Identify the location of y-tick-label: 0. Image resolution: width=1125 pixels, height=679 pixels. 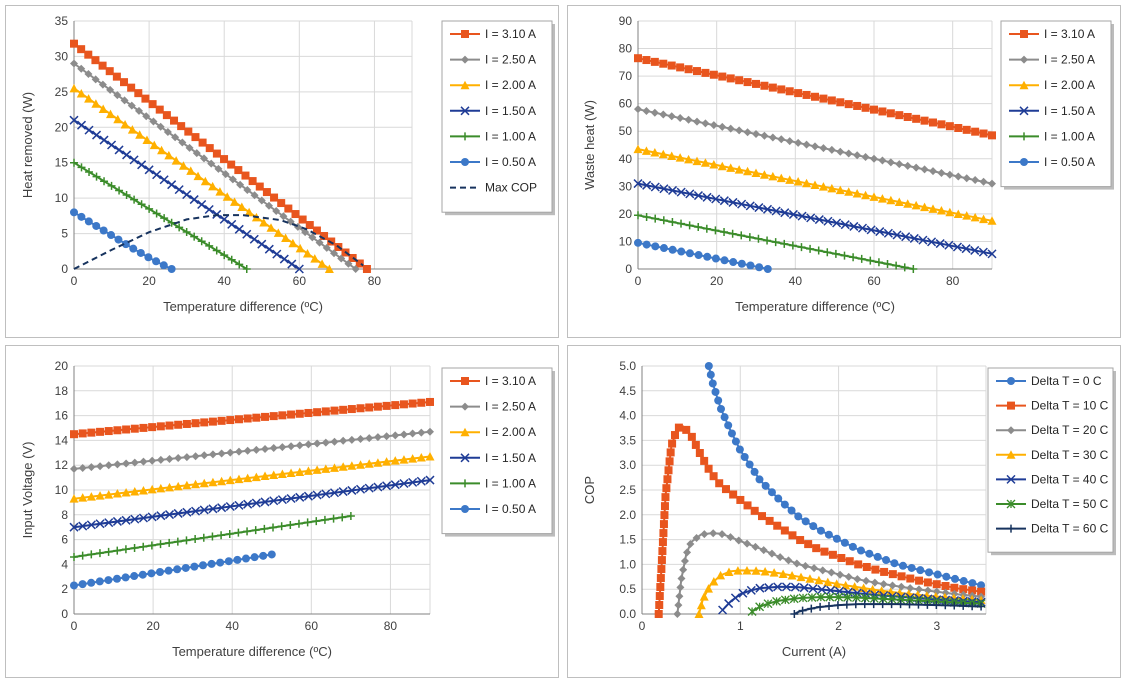
(64, 614).